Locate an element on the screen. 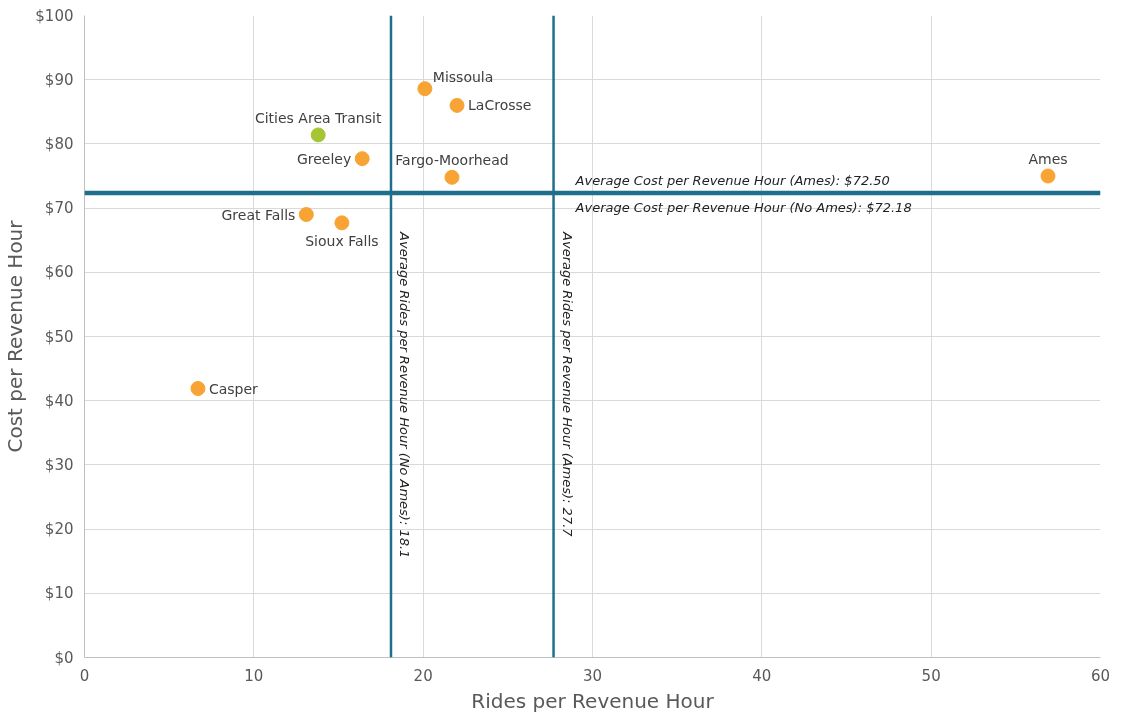  annotation: Fargo-Moorhead is located at coordinates (452, 160).